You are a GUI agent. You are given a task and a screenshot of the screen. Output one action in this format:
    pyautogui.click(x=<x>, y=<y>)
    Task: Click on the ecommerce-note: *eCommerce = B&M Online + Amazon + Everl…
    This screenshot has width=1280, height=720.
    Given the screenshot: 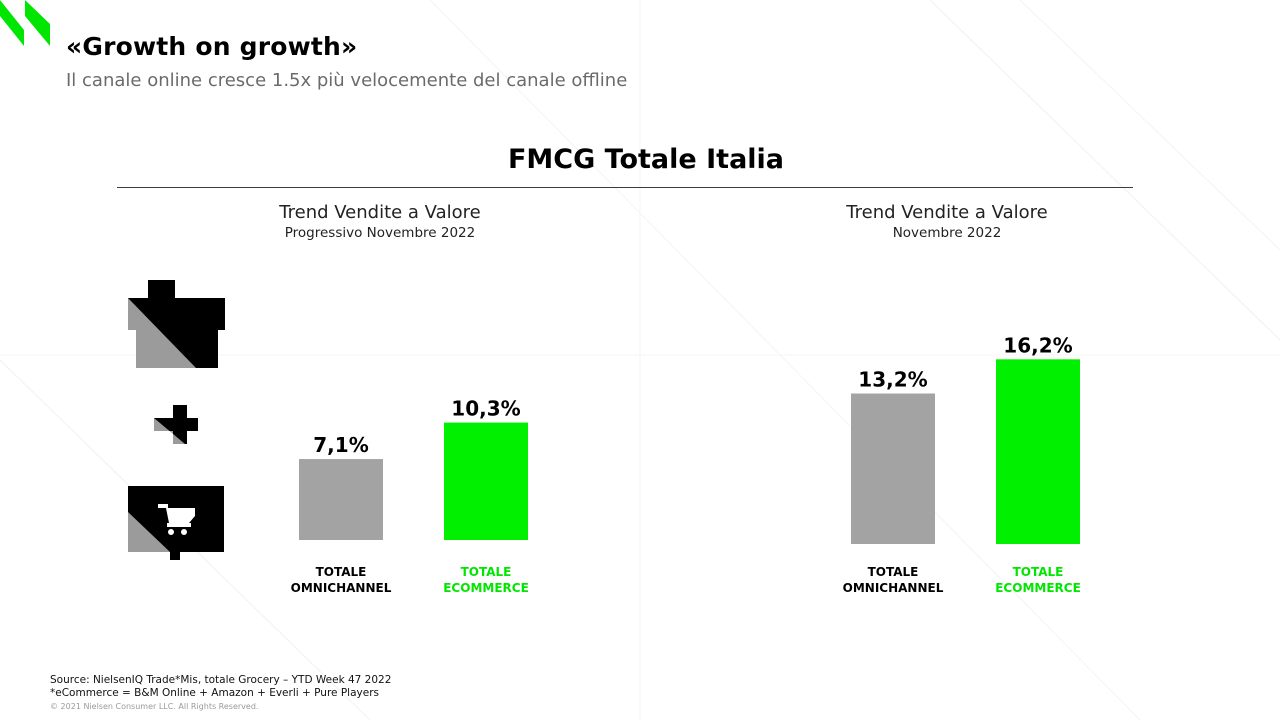 What is the action you would take?
    pyautogui.click(x=214, y=693)
    